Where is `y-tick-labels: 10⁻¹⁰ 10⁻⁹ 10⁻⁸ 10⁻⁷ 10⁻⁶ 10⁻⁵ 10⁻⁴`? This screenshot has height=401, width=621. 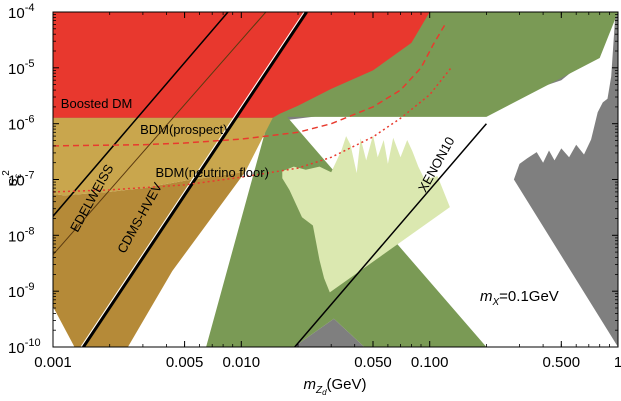 y-tick-labels: 10⁻¹⁰ 10⁻⁹ 10⁻⁸ 10⁻⁷ 10⁻⁶ 10⁻⁵ 10⁻⁴ is located at coordinates (24, 179).